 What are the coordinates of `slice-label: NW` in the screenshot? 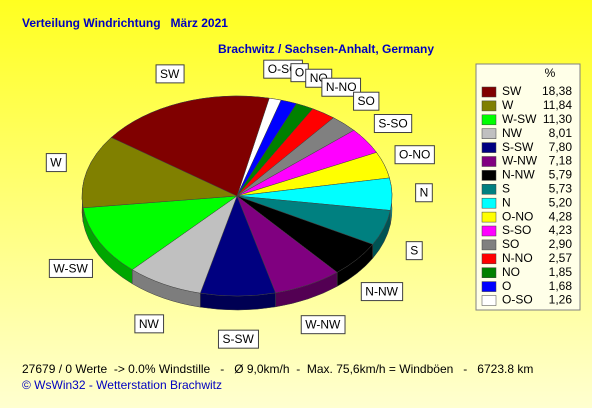 It's located at (149, 324).